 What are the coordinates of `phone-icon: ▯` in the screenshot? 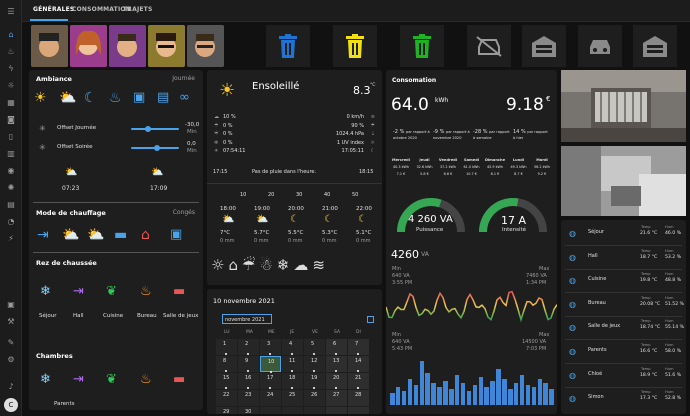 It's located at (11, 136).